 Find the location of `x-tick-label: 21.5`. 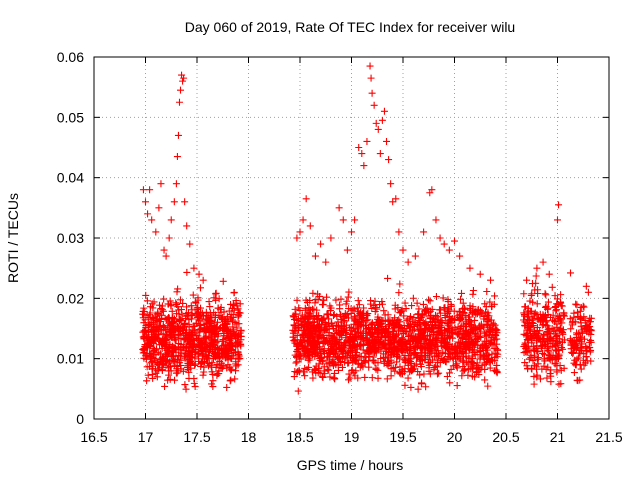

x-tick-label: 21.5 is located at coordinates (608, 437).